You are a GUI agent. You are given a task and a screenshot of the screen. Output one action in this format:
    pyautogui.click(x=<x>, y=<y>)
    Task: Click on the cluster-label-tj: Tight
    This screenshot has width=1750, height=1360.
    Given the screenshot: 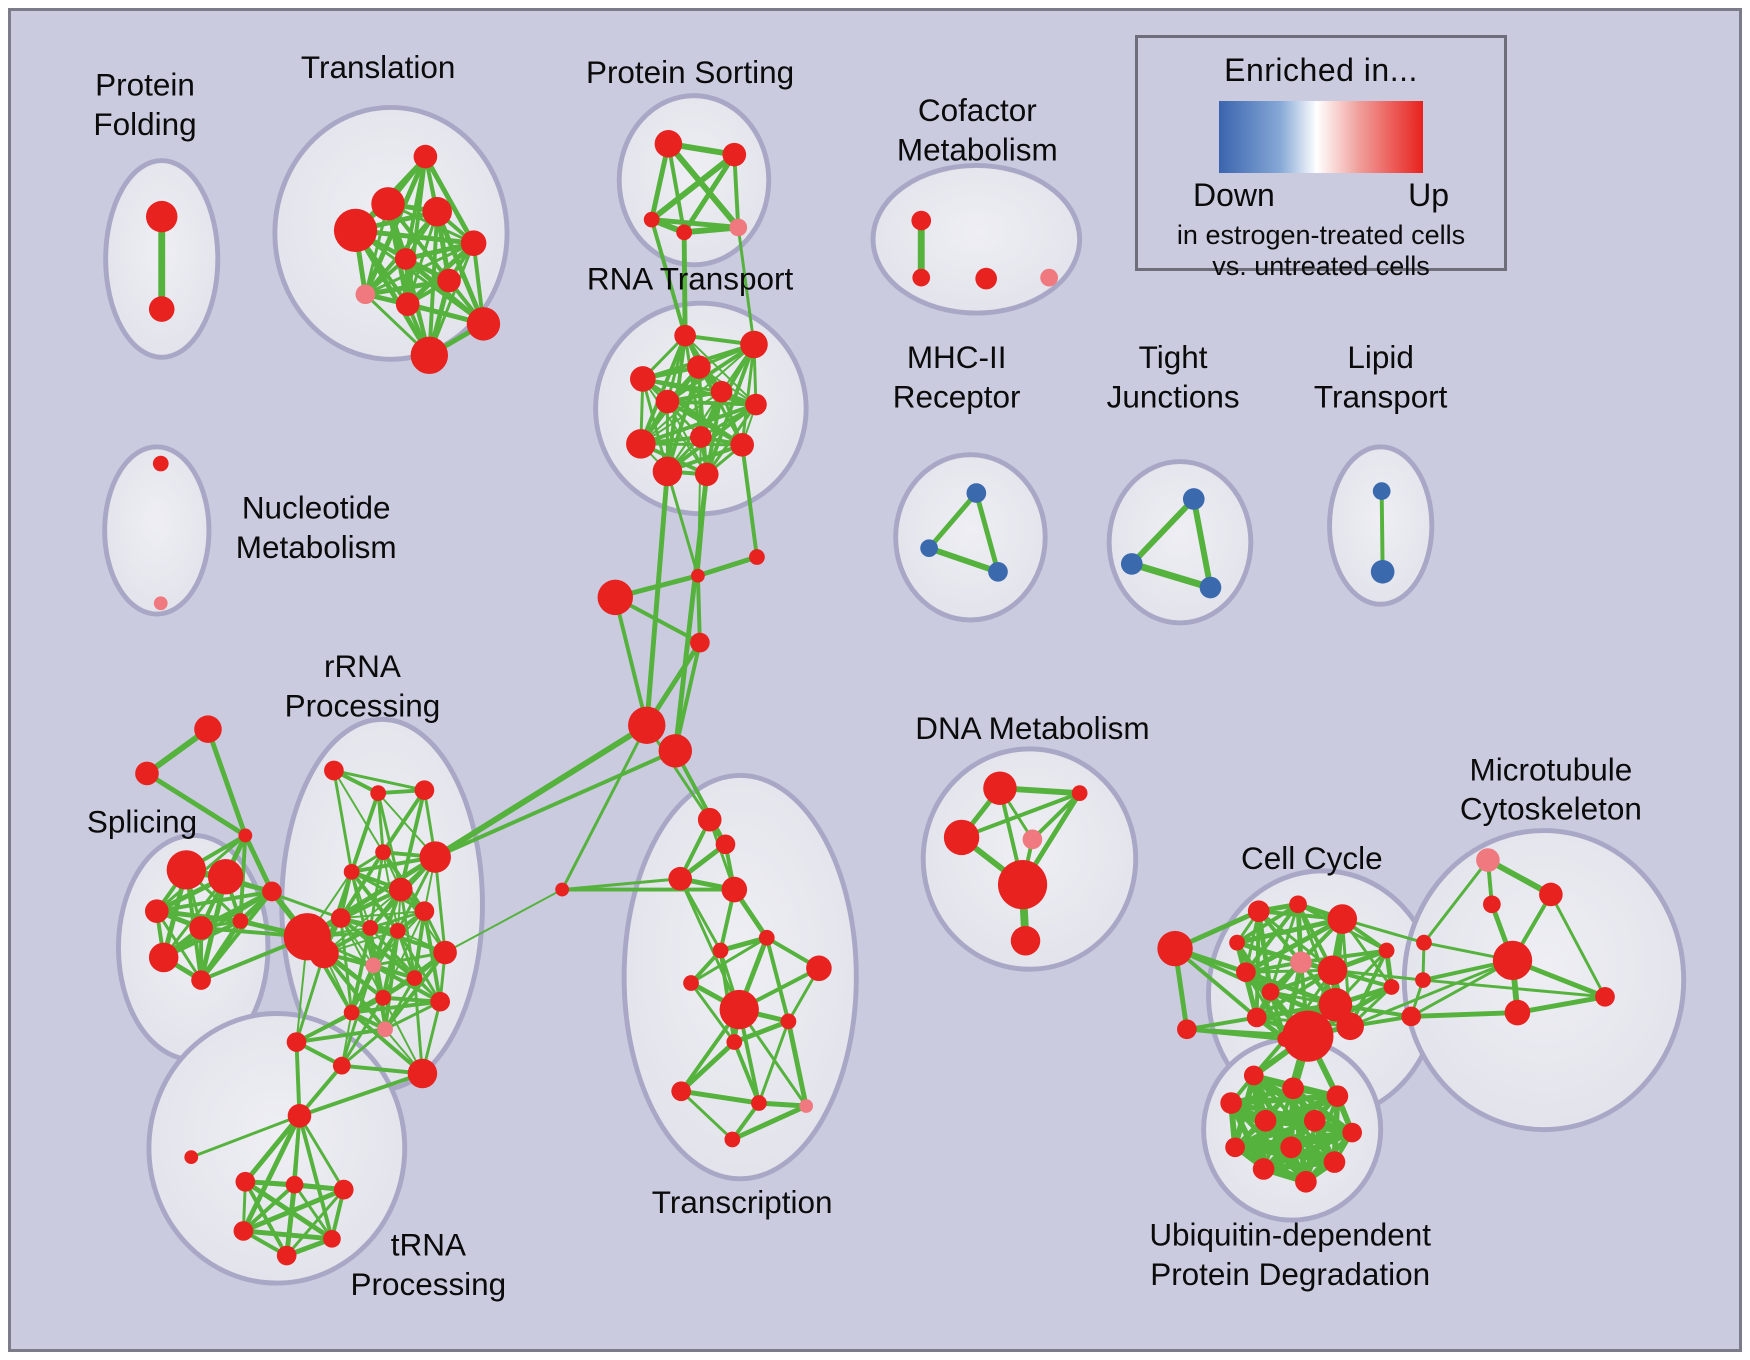 What is the action you would take?
    pyautogui.click(x=1173, y=357)
    